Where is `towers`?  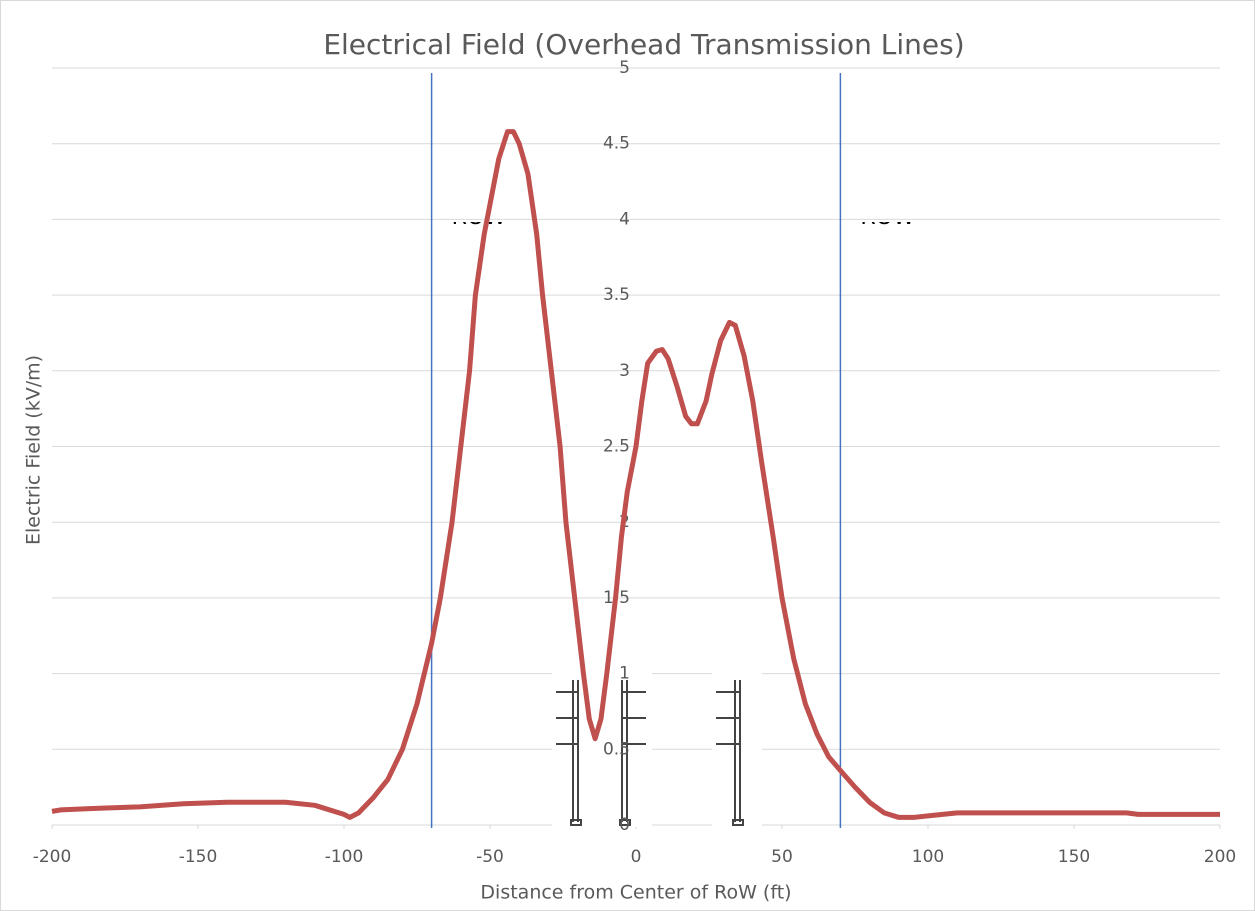
towers is located at coordinates (657, 749).